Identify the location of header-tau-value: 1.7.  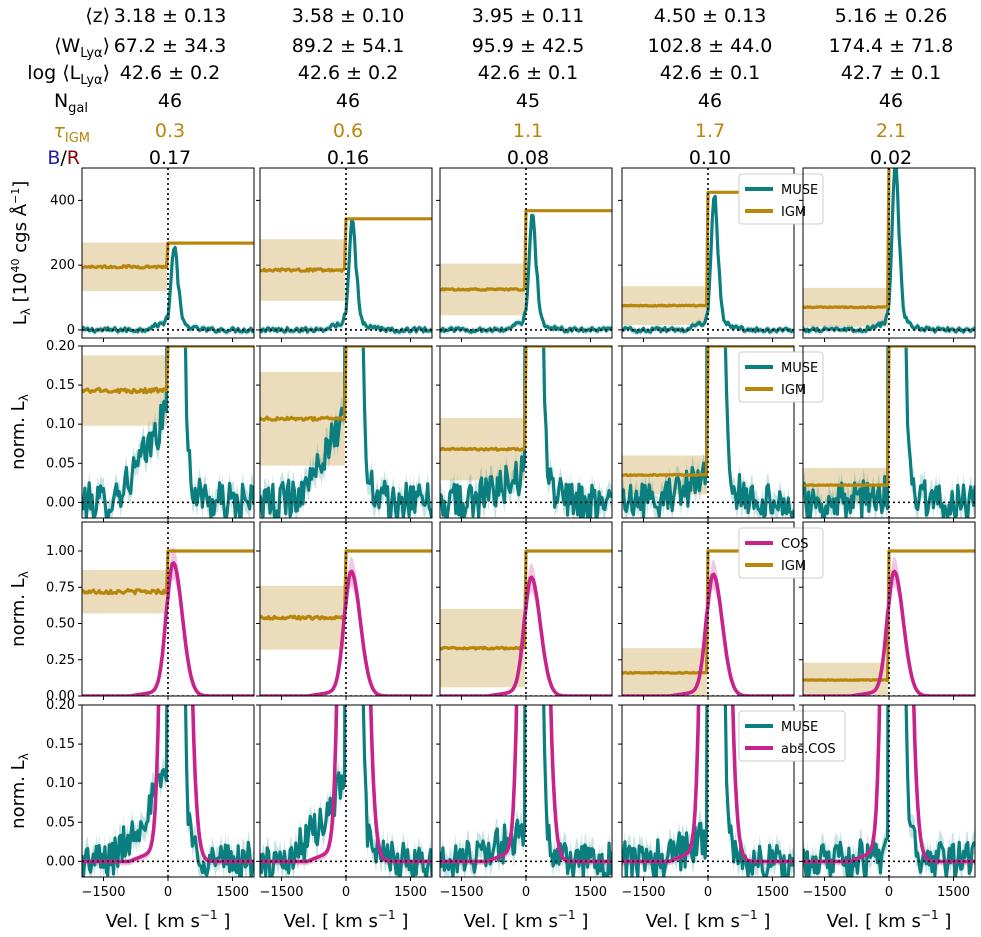
(710, 131).